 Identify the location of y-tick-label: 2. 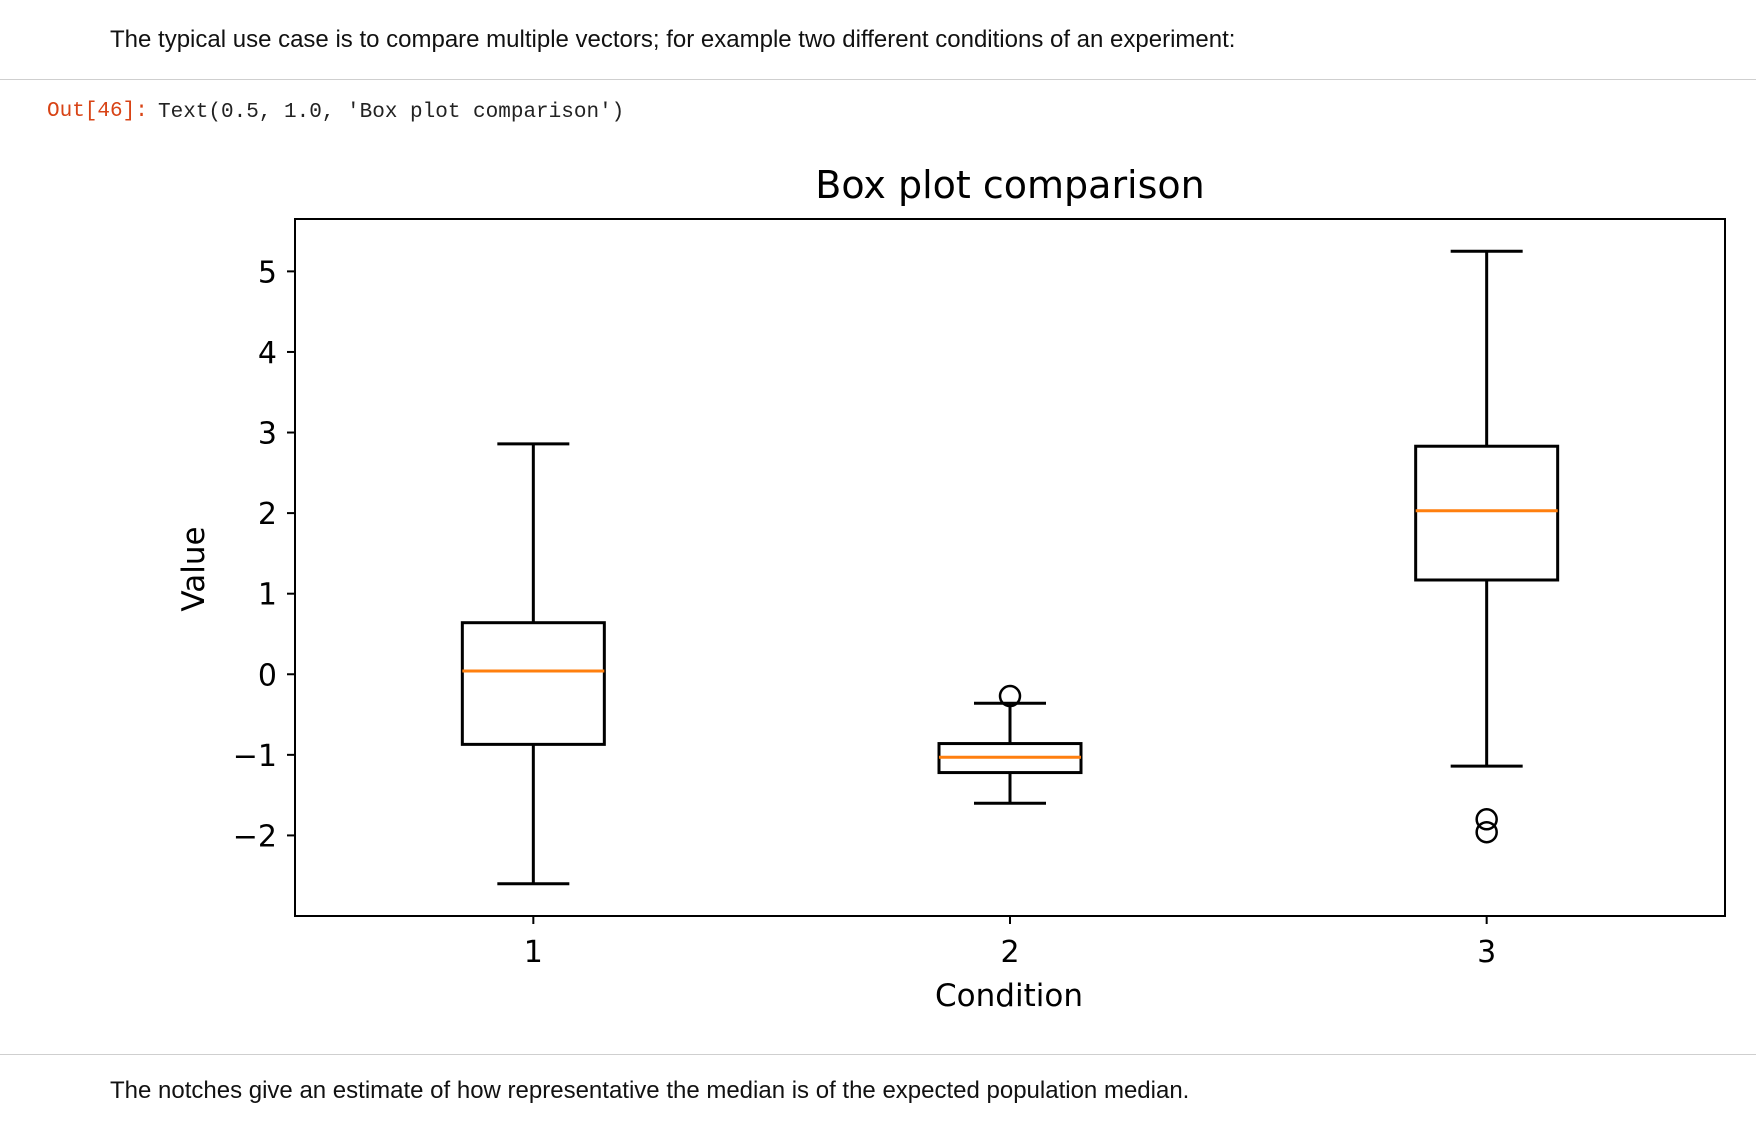
(267, 514).